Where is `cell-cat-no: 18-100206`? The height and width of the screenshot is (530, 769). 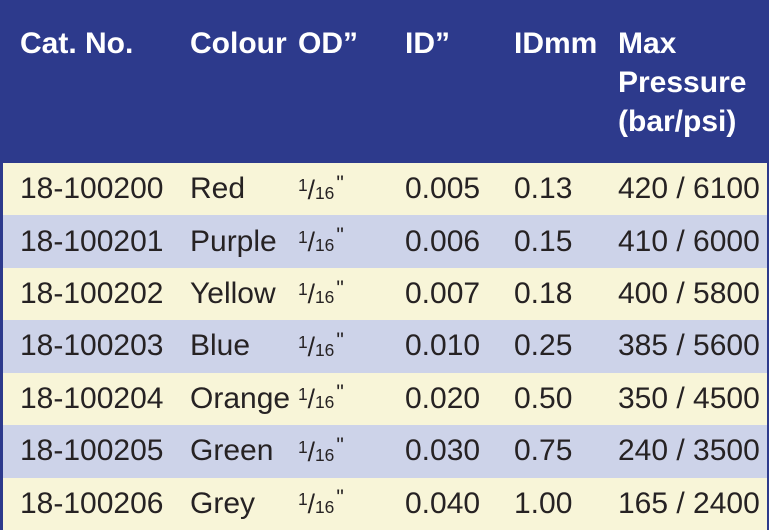
cell-cat-no: 18-100206 is located at coordinates (92, 503).